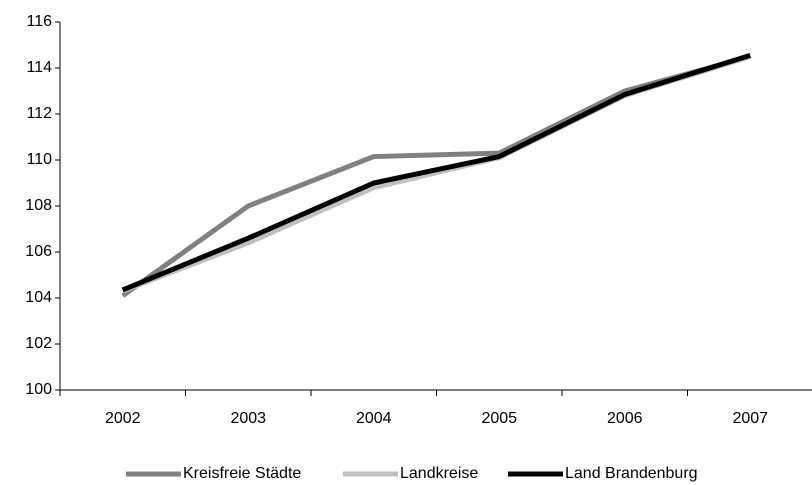  I want to click on x-tick-label: 2002, so click(123, 418).